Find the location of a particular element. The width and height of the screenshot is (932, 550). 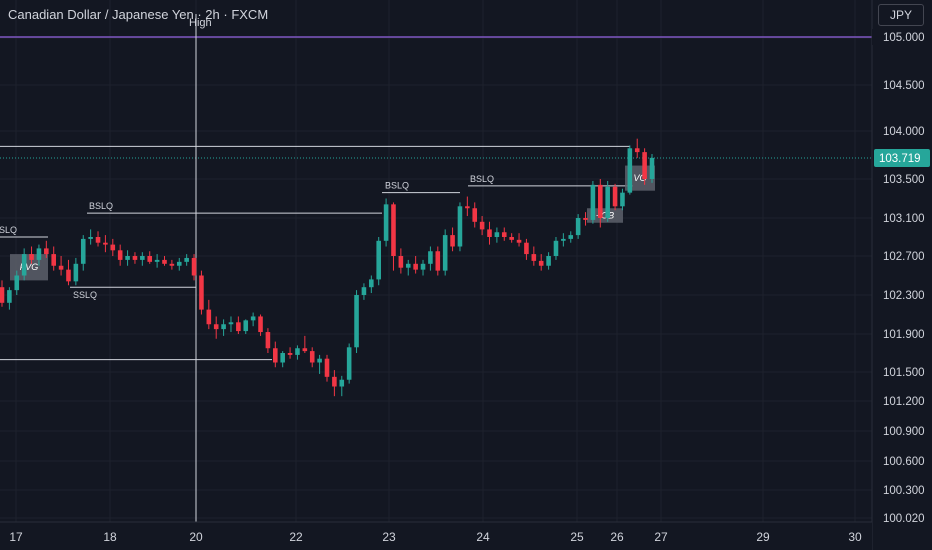

time-tick-label: 25 is located at coordinates (577, 537).